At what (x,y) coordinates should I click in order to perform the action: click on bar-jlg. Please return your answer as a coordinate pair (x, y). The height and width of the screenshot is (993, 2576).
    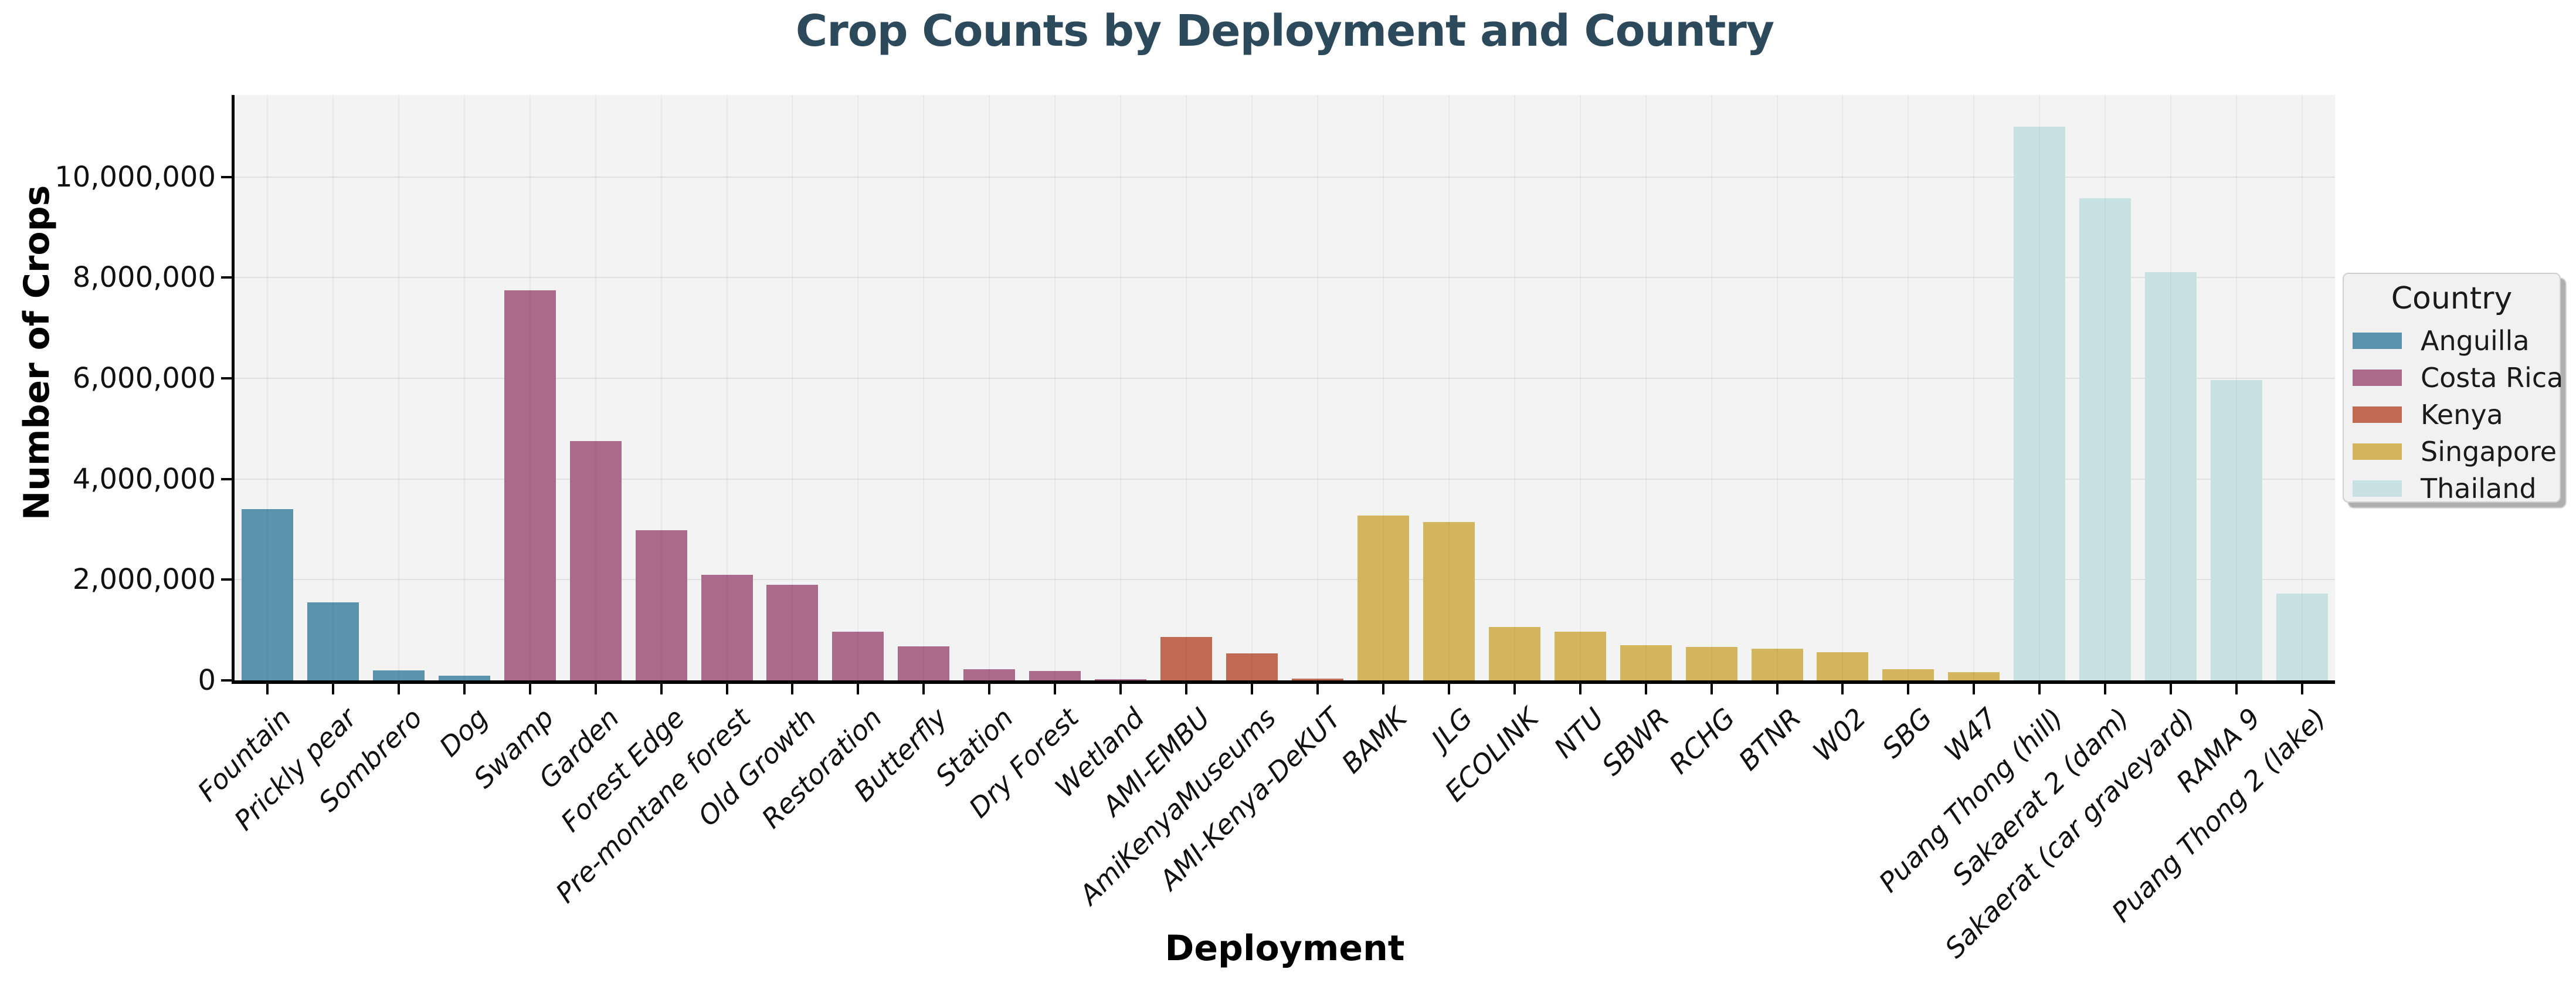
    Looking at the image, I should click on (1449, 601).